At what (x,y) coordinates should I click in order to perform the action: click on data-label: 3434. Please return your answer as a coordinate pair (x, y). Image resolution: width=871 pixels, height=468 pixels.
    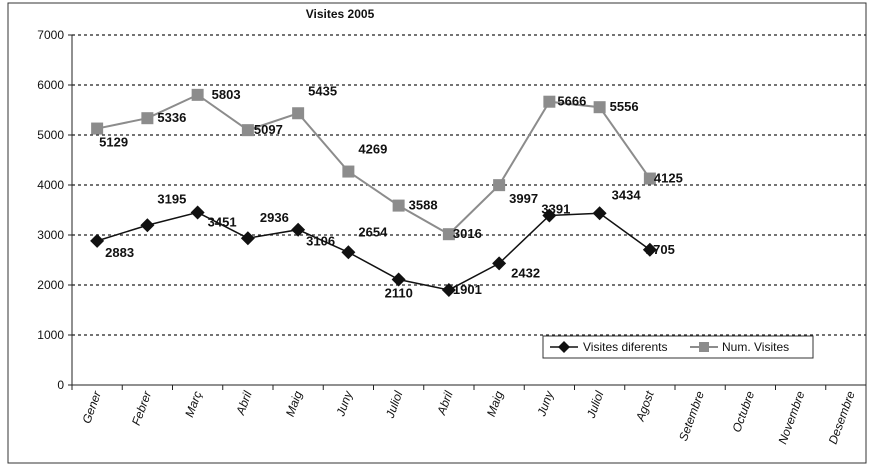
    Looking at the image, I should click on (627, 194).